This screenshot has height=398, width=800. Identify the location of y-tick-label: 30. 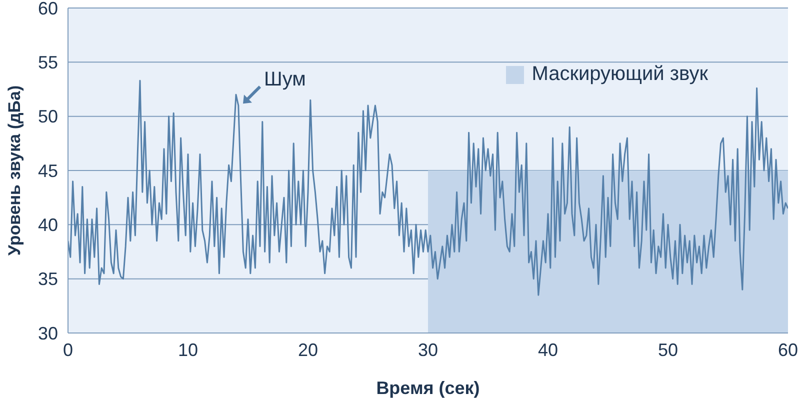
(48, 333).